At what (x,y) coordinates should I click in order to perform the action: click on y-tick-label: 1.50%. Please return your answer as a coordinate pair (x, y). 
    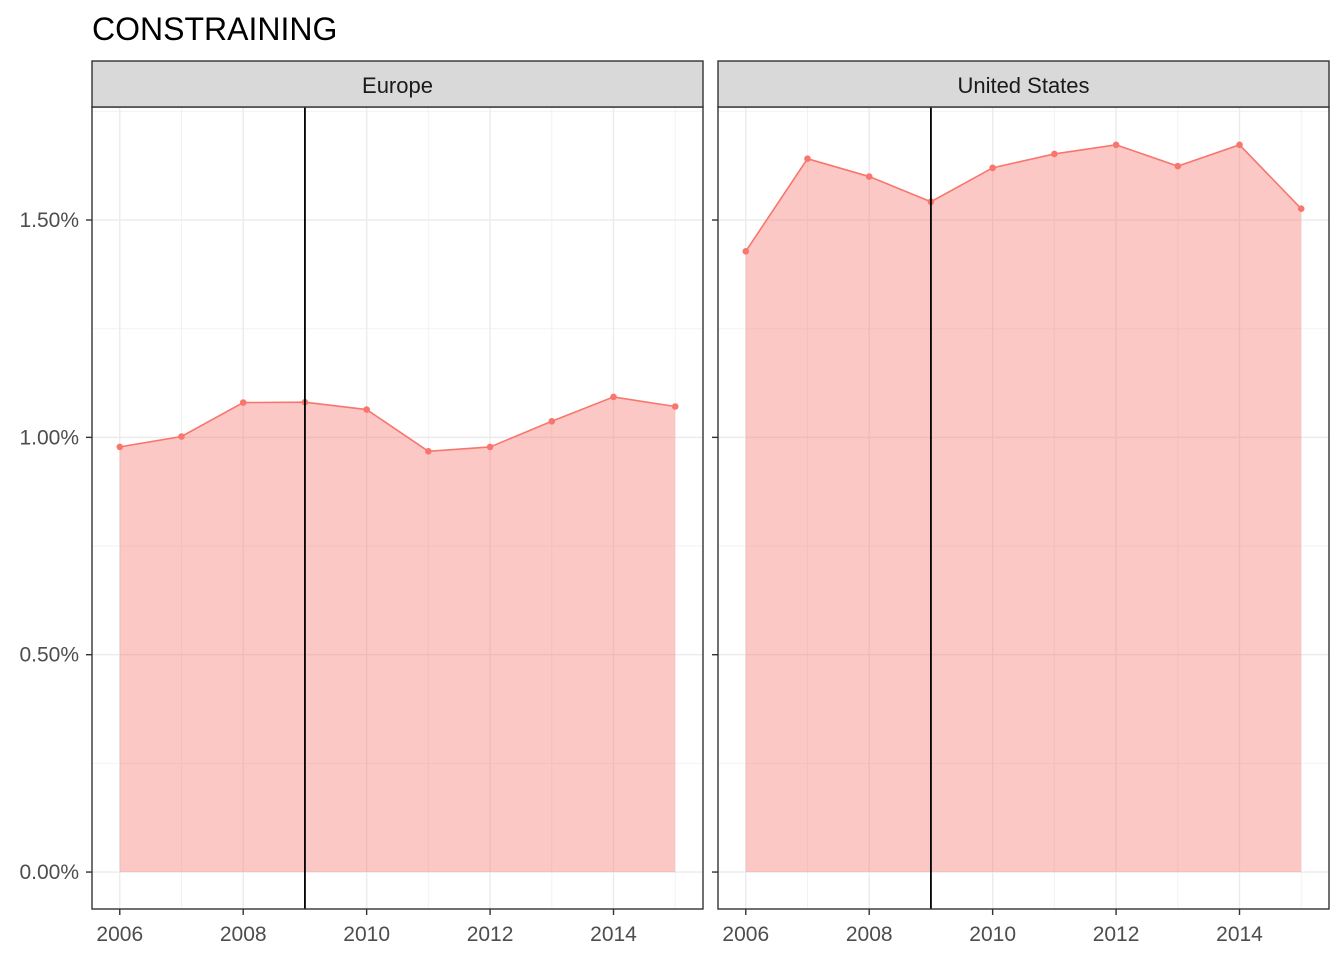
    Looking at the image, I should click on (49, 220).